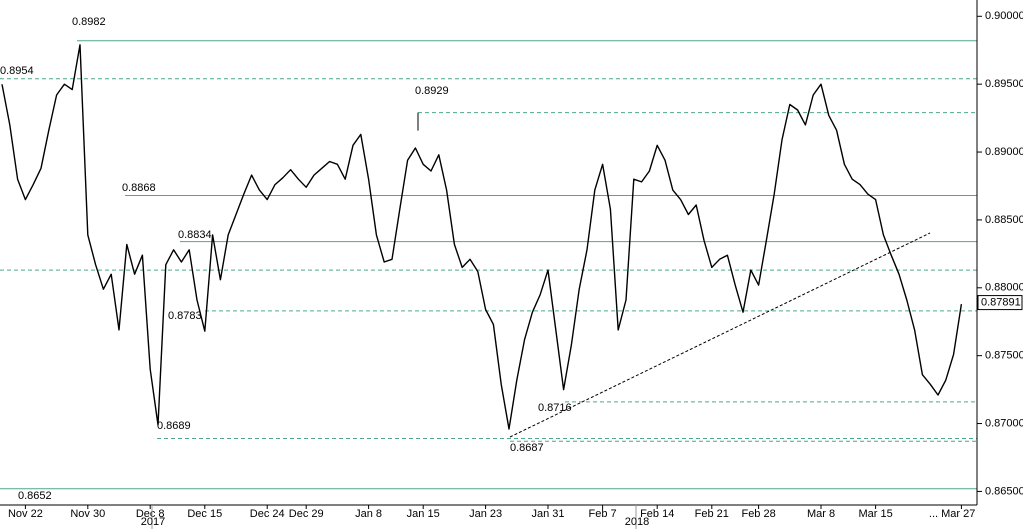  Describe the element at coordinates (17, 71) in the screenshot. I see `level-label: 0.8954` at that location.